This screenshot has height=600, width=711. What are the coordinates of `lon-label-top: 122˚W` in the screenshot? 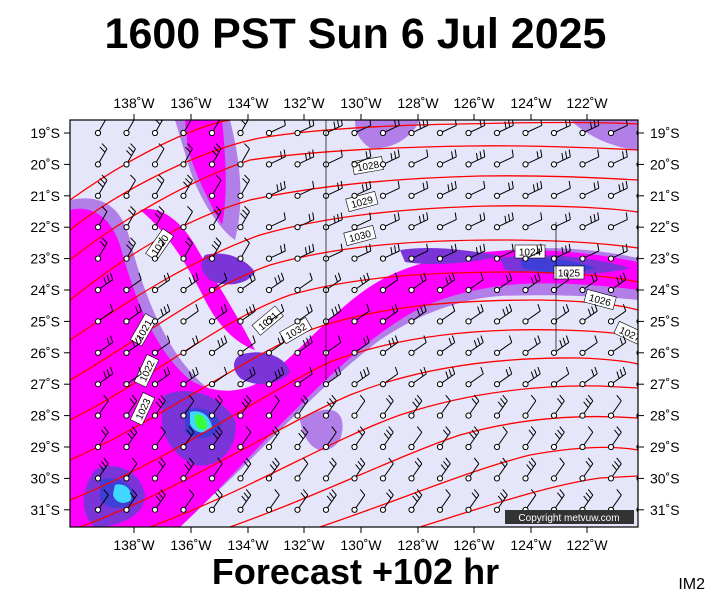 It's located at (587, 103).